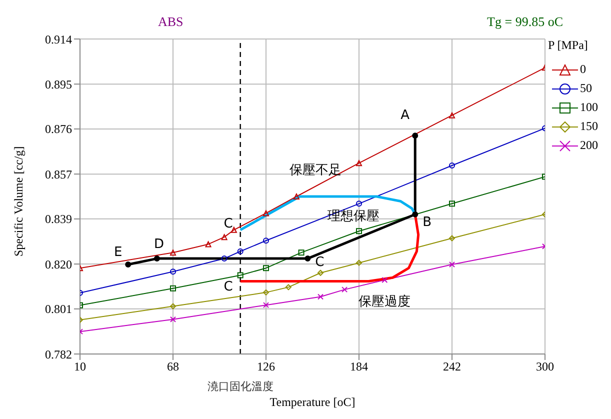 This screenshot has width=611, height=419. I want to click on ref-line-label: 澆口固化溫度, so click(240, 386).